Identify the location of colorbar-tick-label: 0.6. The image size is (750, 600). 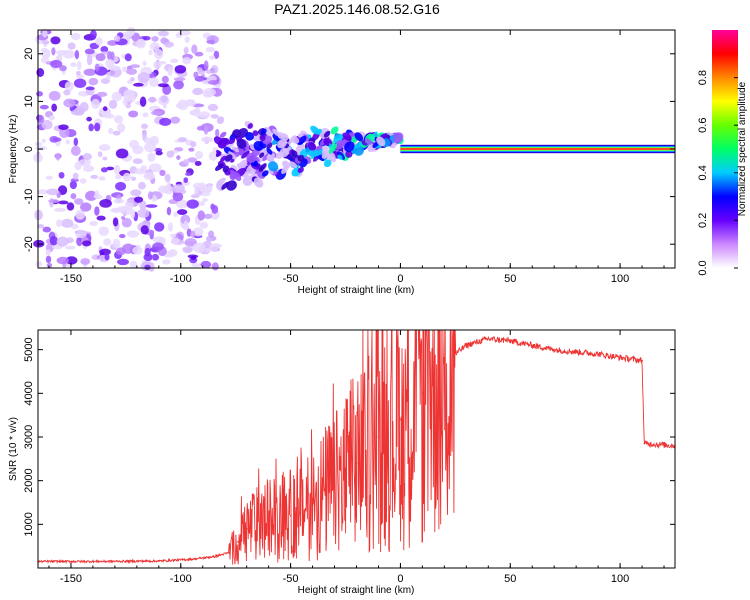
(703, 125).